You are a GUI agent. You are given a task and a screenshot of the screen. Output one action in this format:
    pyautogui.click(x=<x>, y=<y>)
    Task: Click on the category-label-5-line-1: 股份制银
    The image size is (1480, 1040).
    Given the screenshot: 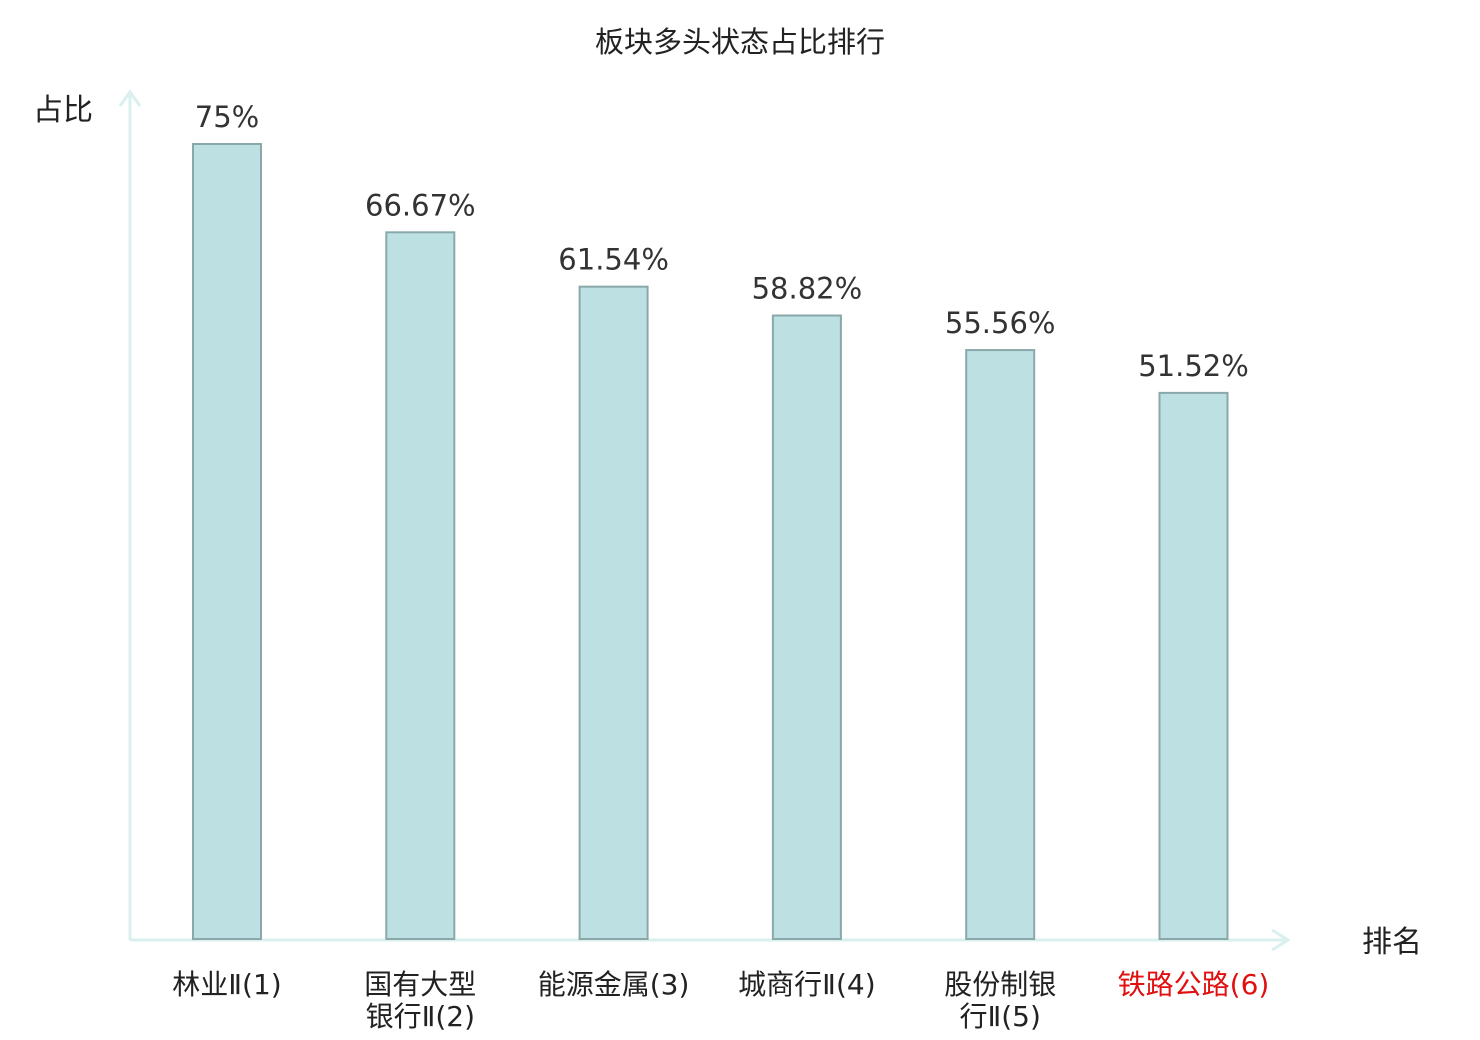 What is the action you would take?
    pyautogui.click(x=1000, y=984)
    